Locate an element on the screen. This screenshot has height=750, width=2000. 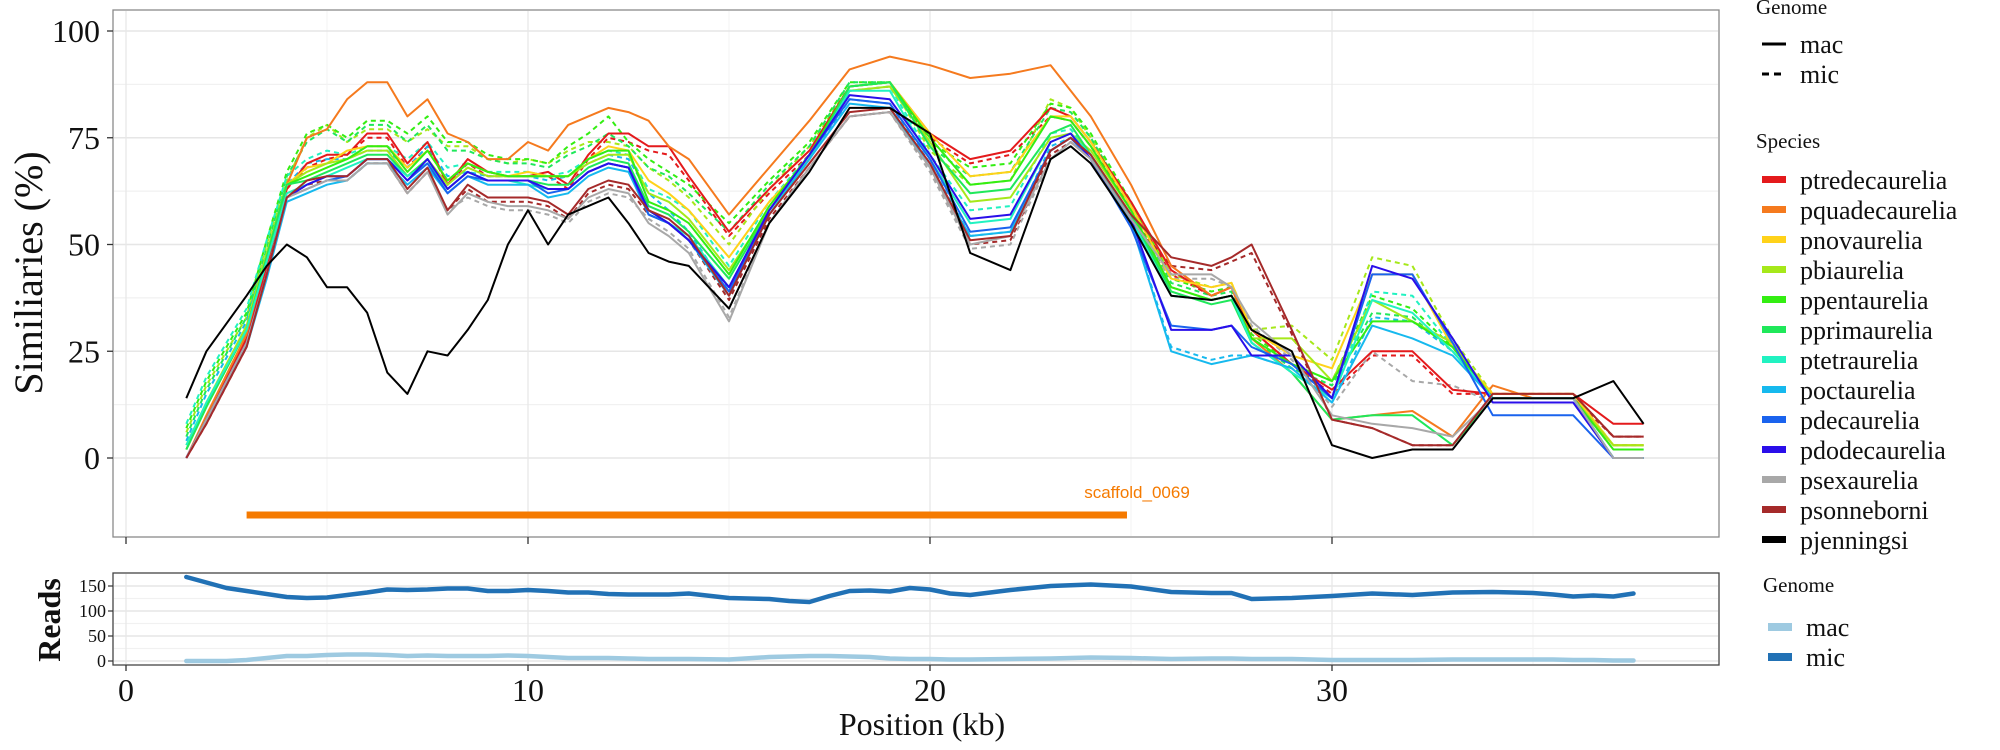
scaffold-label: scaffold_0069 is located at coordinates (1137, 492).